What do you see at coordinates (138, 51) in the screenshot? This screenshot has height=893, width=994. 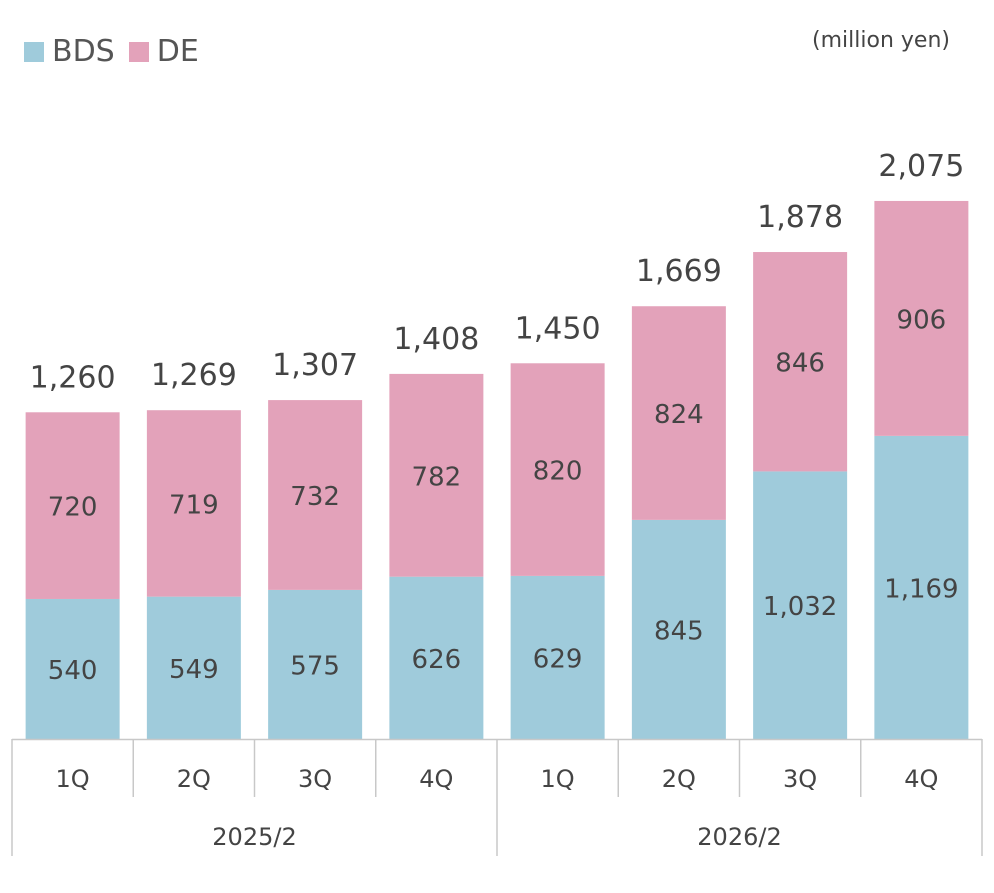 I see `legend-swatch-de` at bounding box center [138, 51].